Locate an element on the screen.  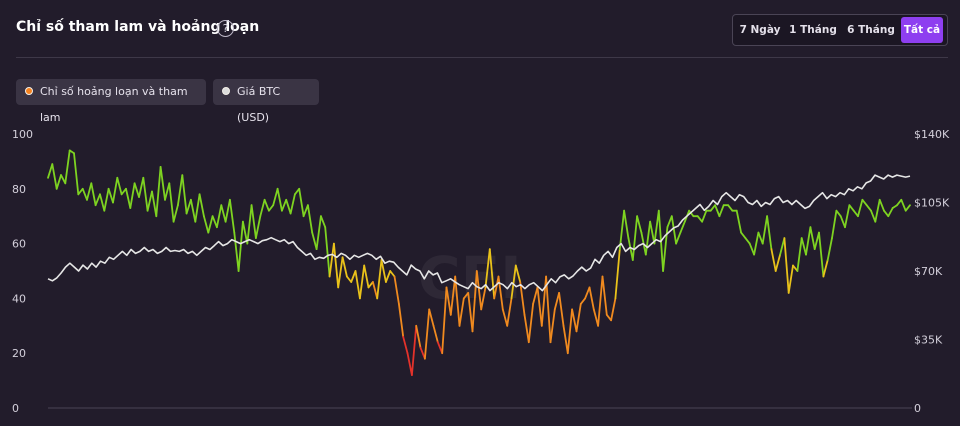
left-axis-tick-label: 100 is located at coordinates (22, 134).